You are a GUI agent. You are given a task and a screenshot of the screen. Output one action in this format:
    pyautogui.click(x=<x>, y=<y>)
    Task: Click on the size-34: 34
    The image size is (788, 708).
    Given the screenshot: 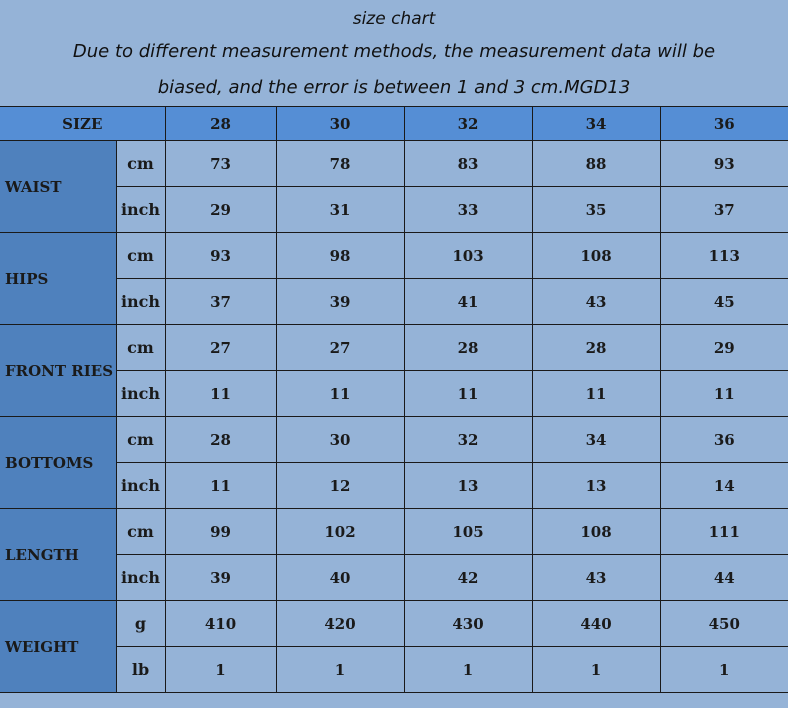 What is the action you would take?
    pyautogui.click(x=596, y=123)
    